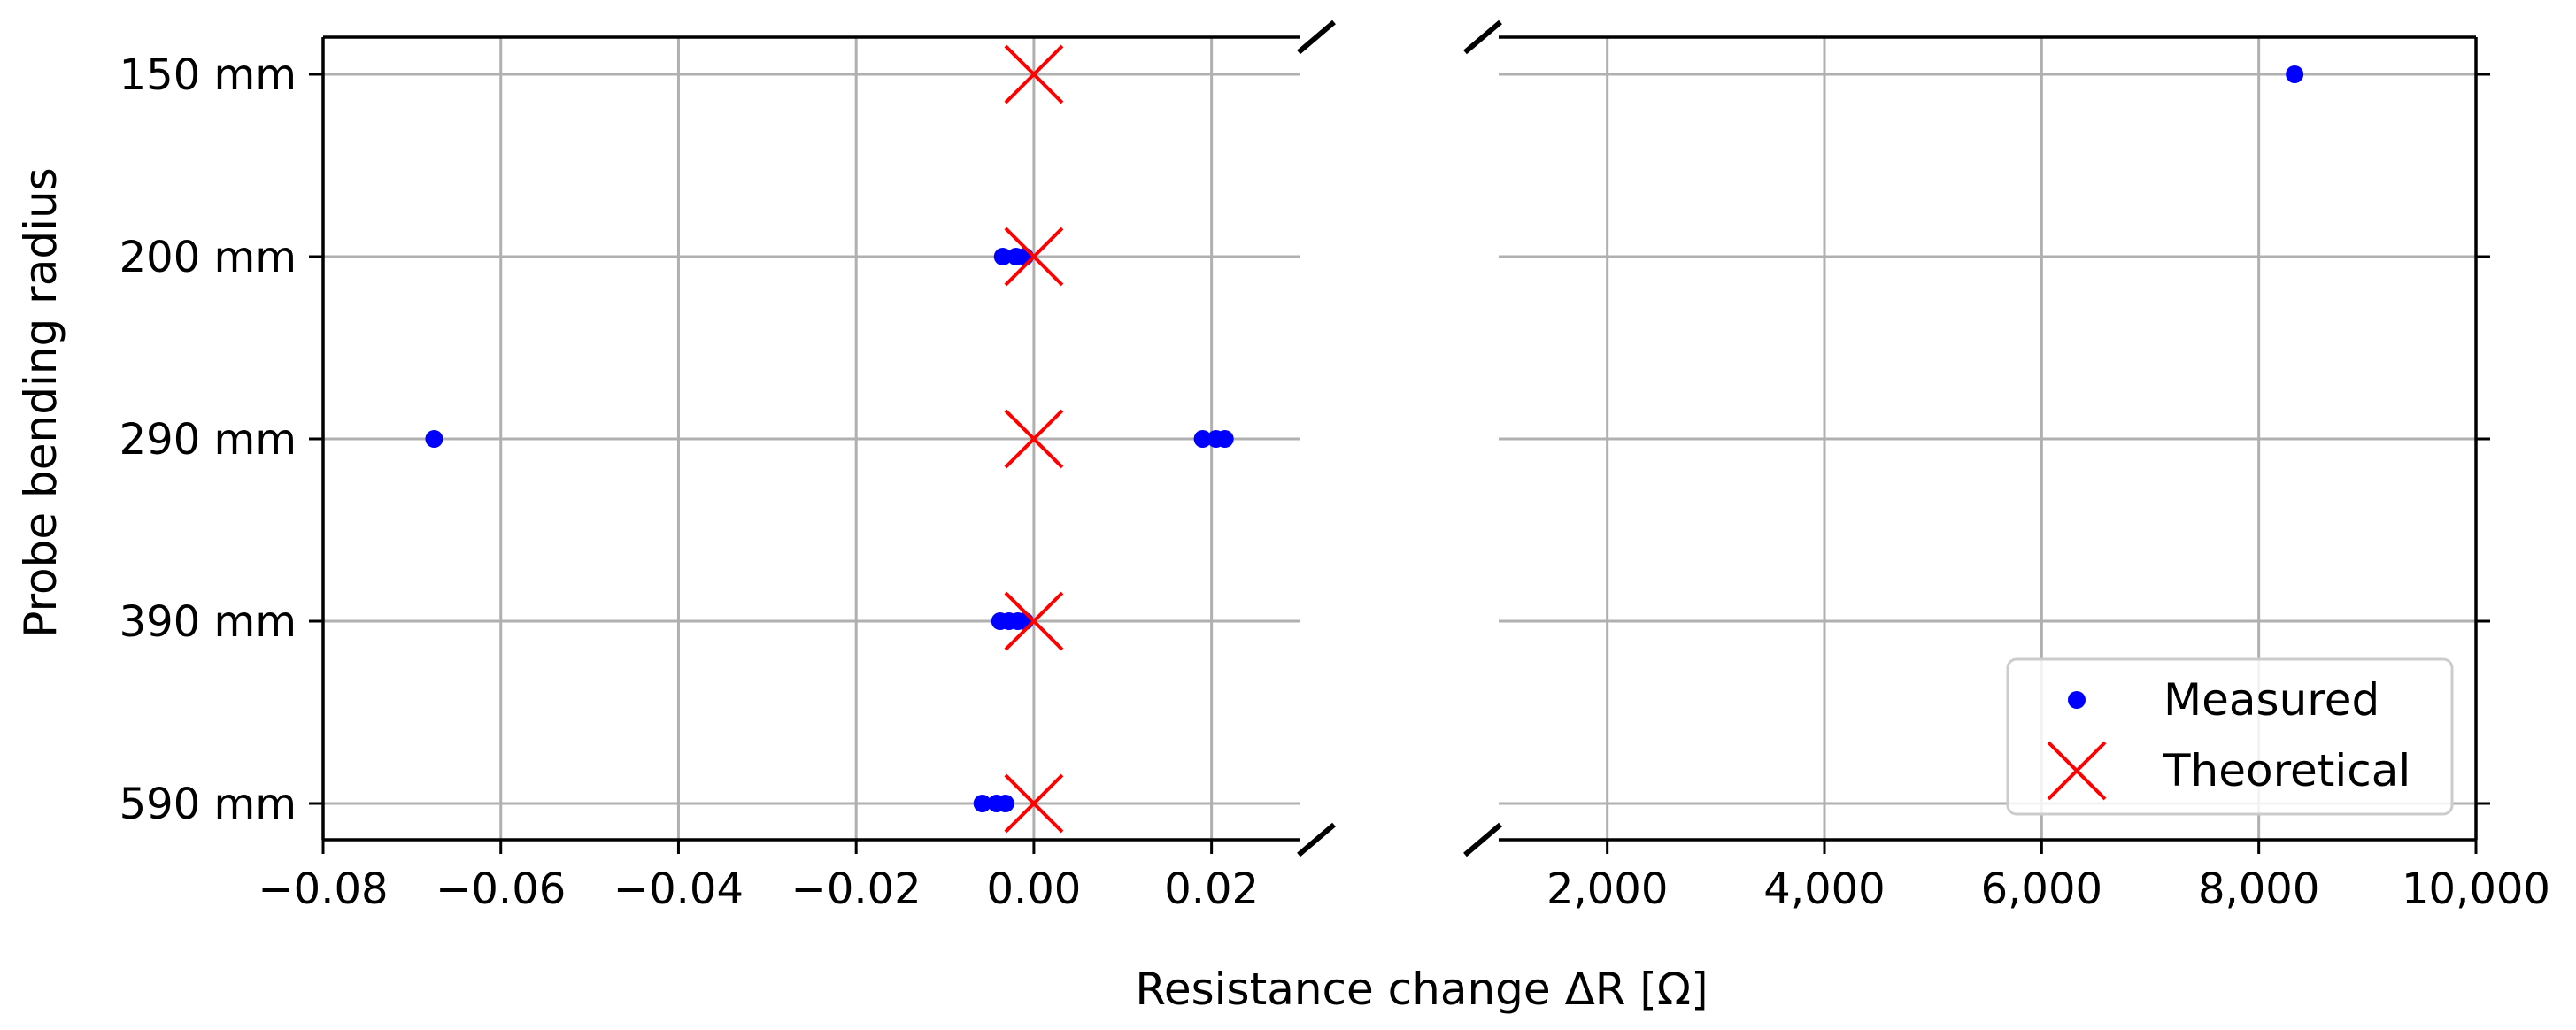 This screenshot has width=2576, height=1030. I want to click on legend-theoretical-marker, so click(2077, 771).